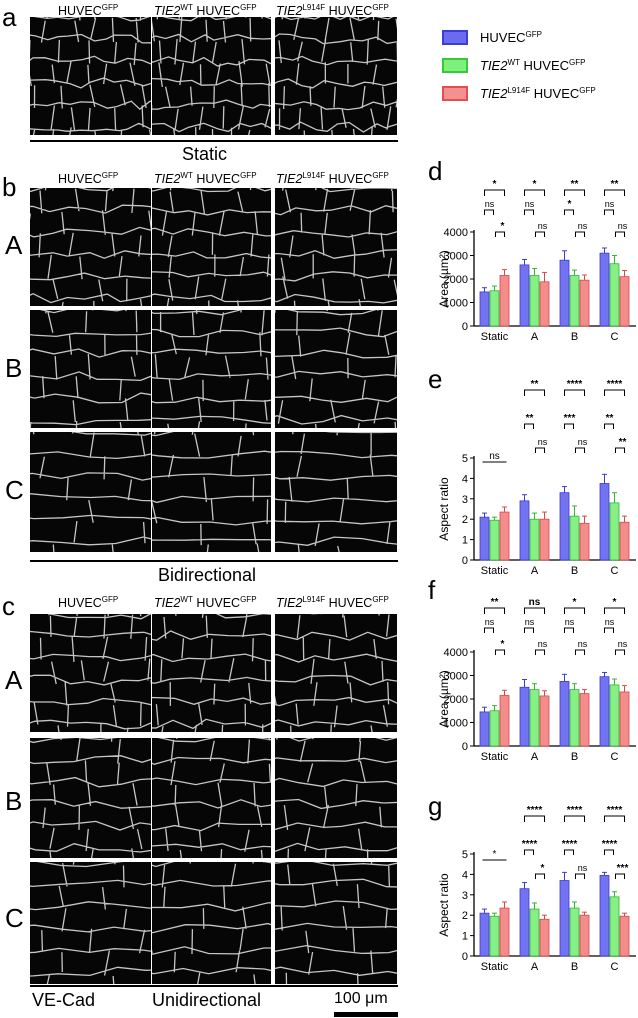 This screenshot has width=638, height=1018. I want to click on micrograph-b-c-col1, so click(90, 492).